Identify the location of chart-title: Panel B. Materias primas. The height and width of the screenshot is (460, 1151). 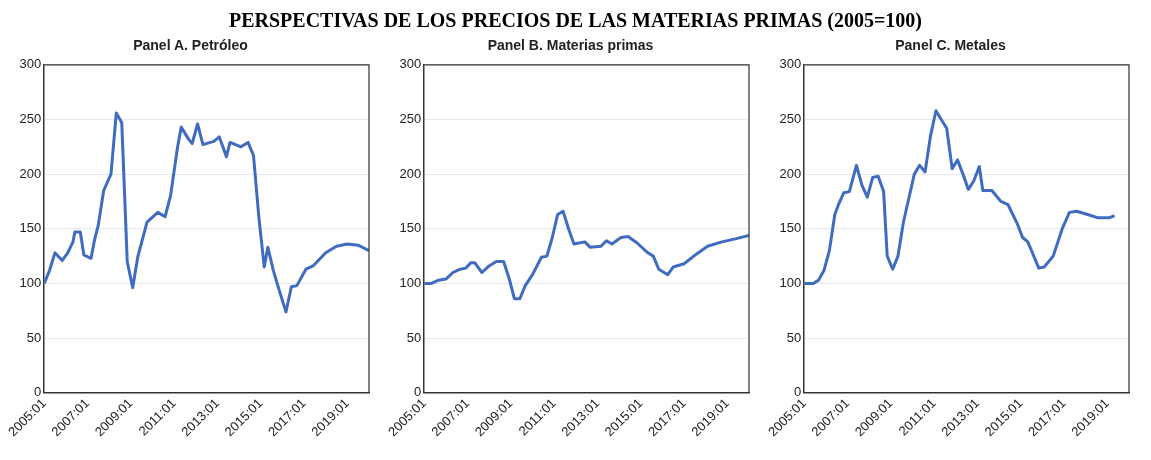
(570, 45).